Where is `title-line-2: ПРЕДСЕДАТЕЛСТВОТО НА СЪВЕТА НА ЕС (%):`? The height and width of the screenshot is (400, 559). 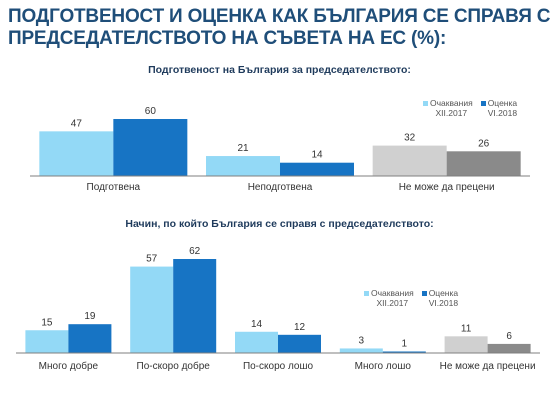 title-line-2: ПРЕДСЕДАТЕЛСТВОТО НА СЪВЕТА НА ЕС (%): is located at coordinates (227, 38).